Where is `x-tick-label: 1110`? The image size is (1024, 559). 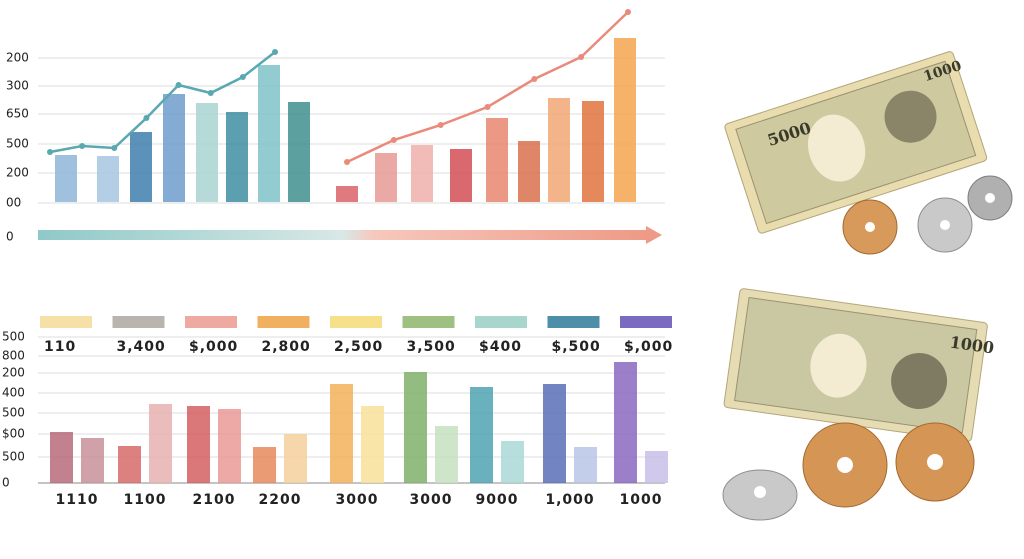
x-tick-label: 1110 is located at coordinates (77, 500).